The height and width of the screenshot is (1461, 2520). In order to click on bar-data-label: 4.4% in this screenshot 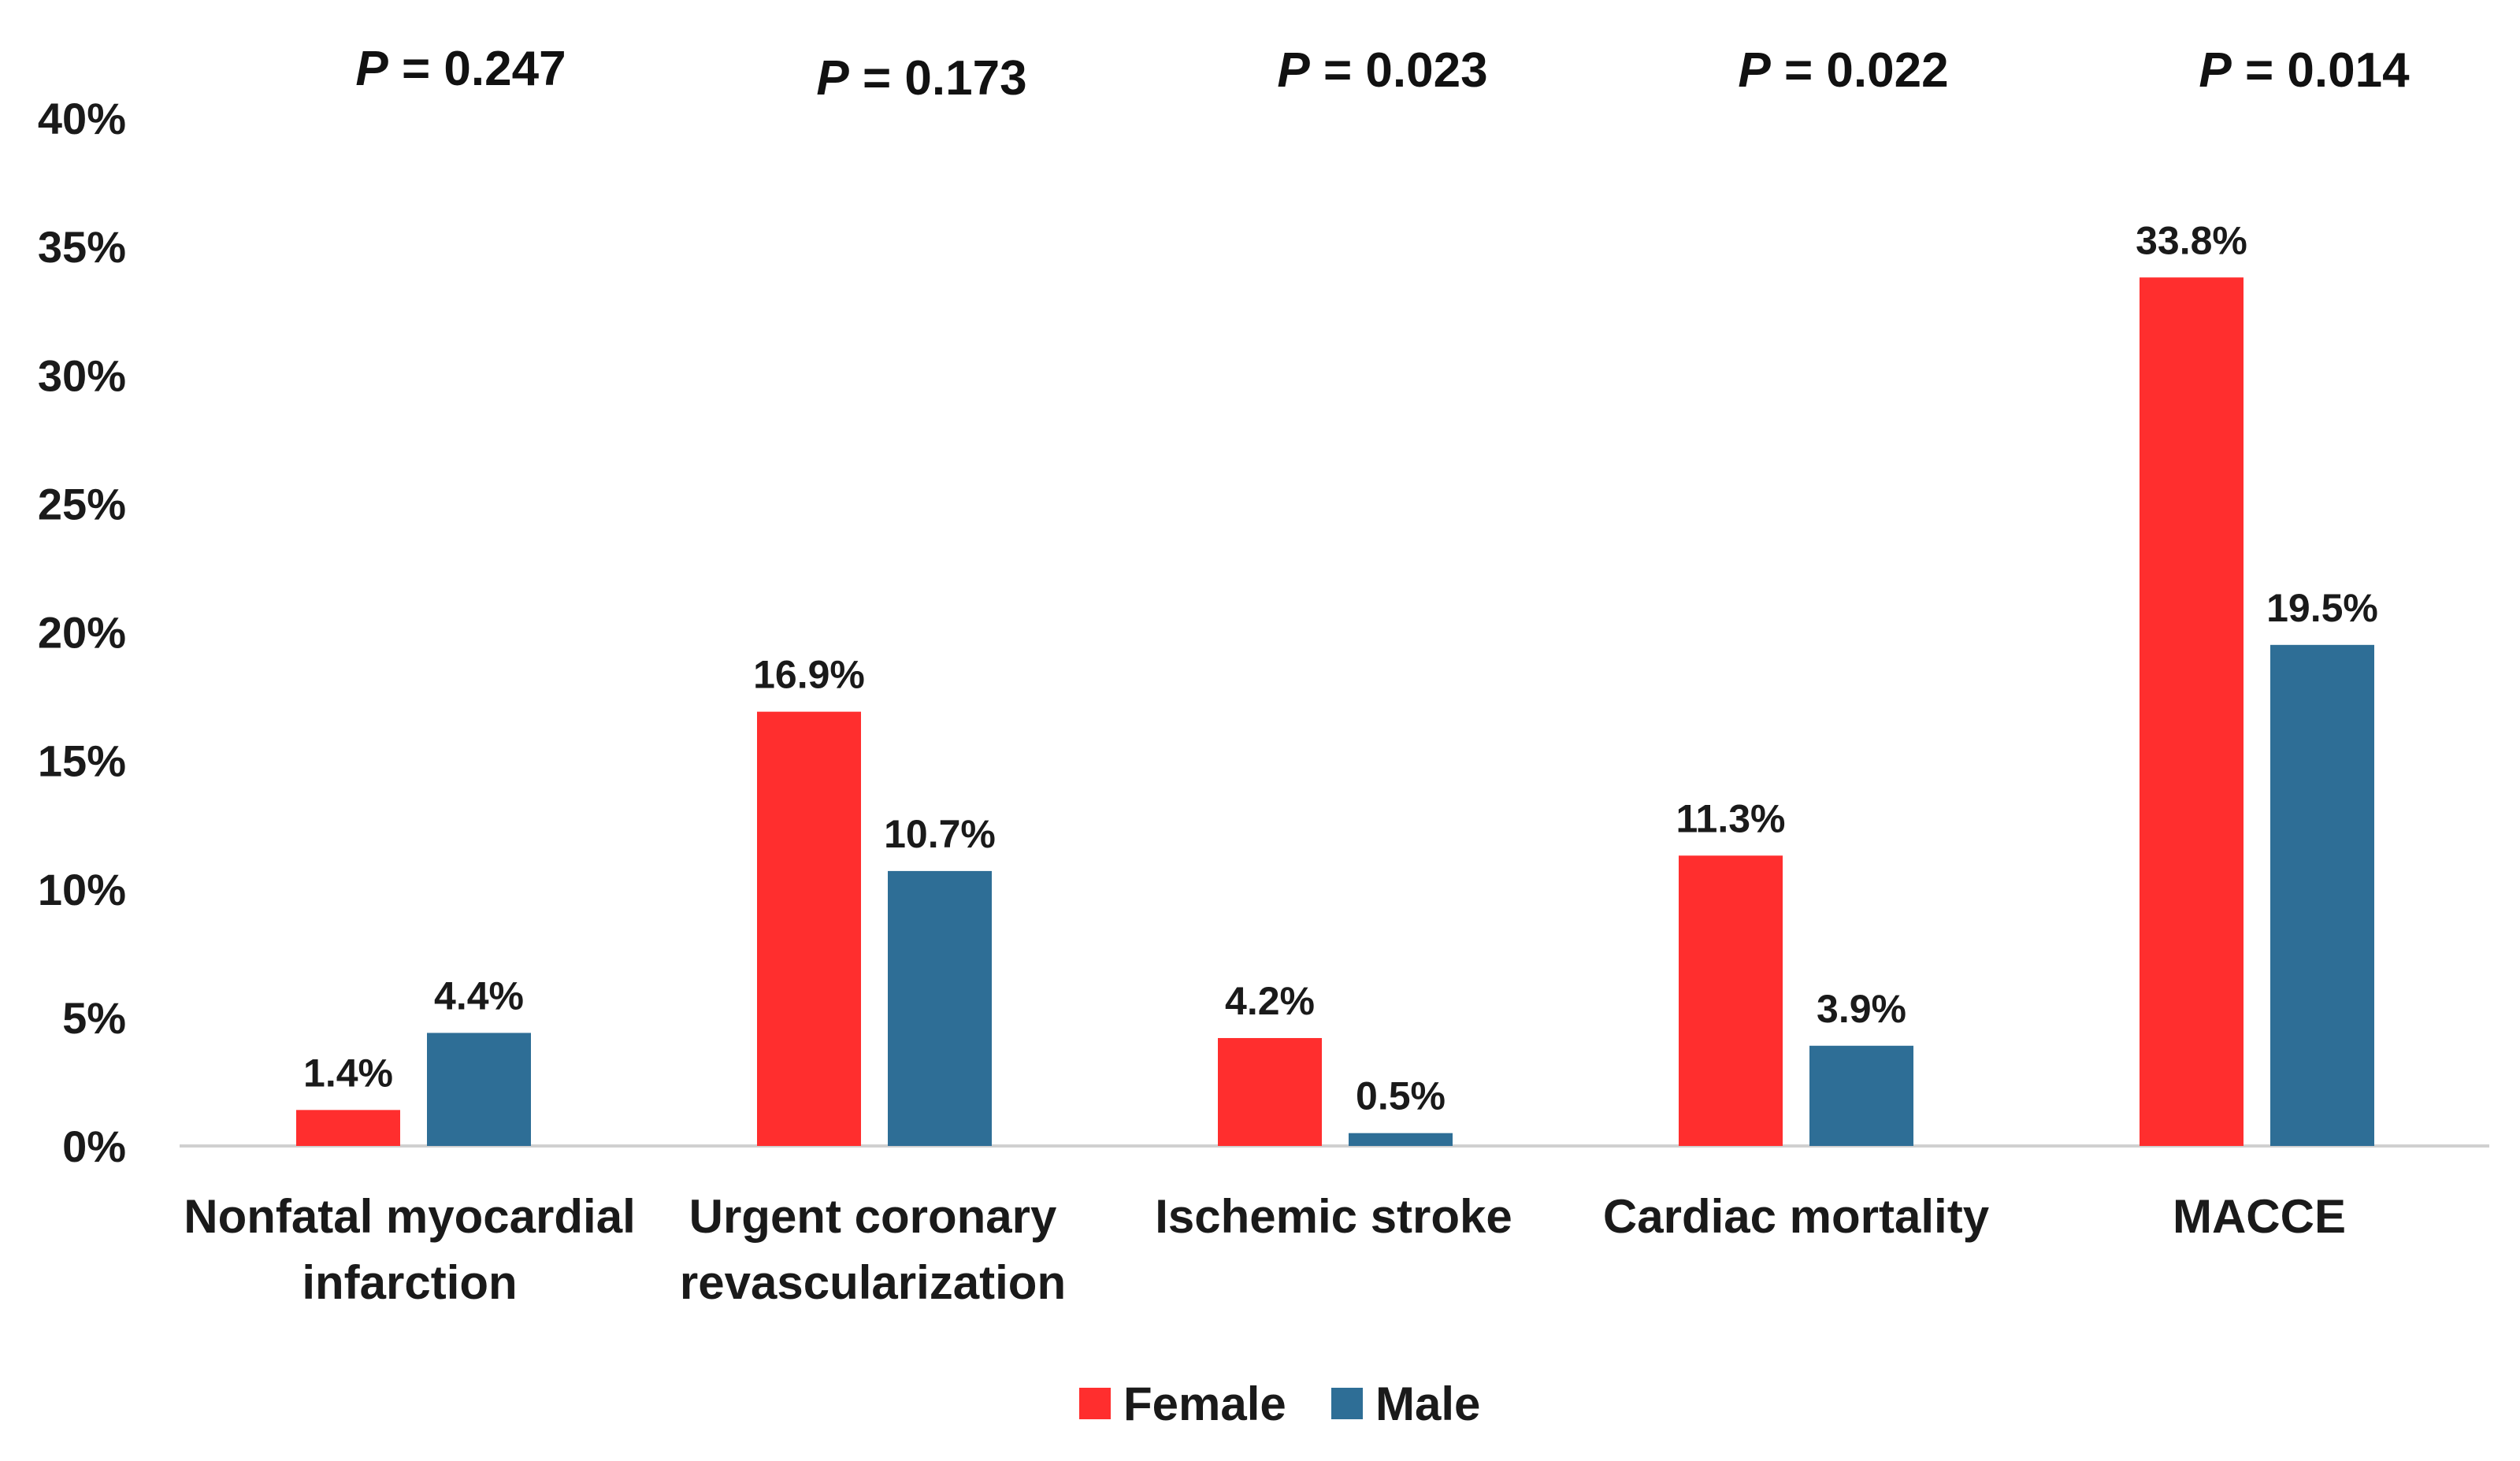, I will do `click(479, 995)`.